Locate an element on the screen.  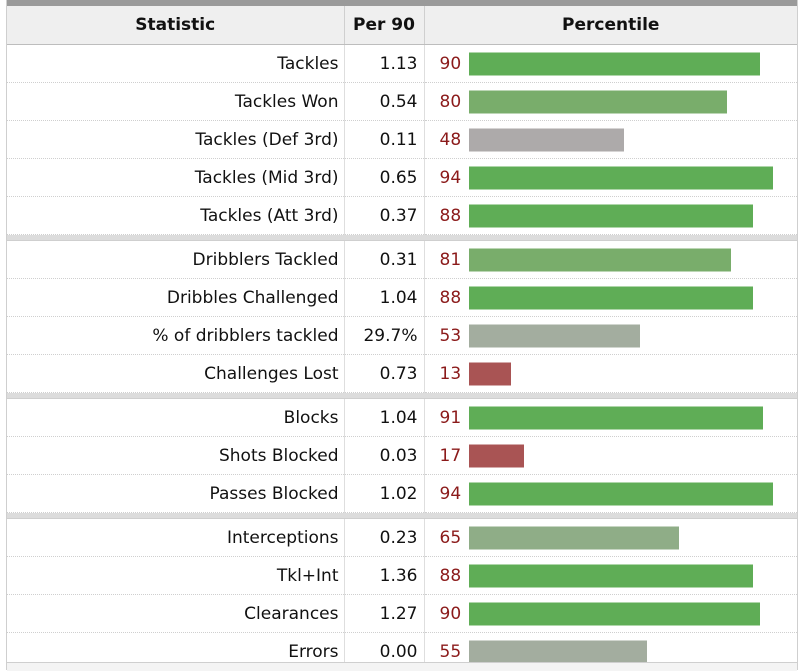
percentile-value: 13 is located at coordinates (450, 373).